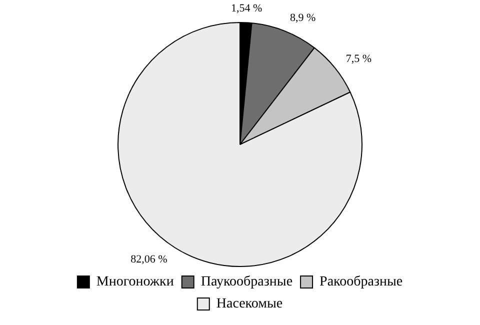  Describe the element at coordinates (149, 259) in the screenshot. I see `data-label: 82,06 %` at that location.